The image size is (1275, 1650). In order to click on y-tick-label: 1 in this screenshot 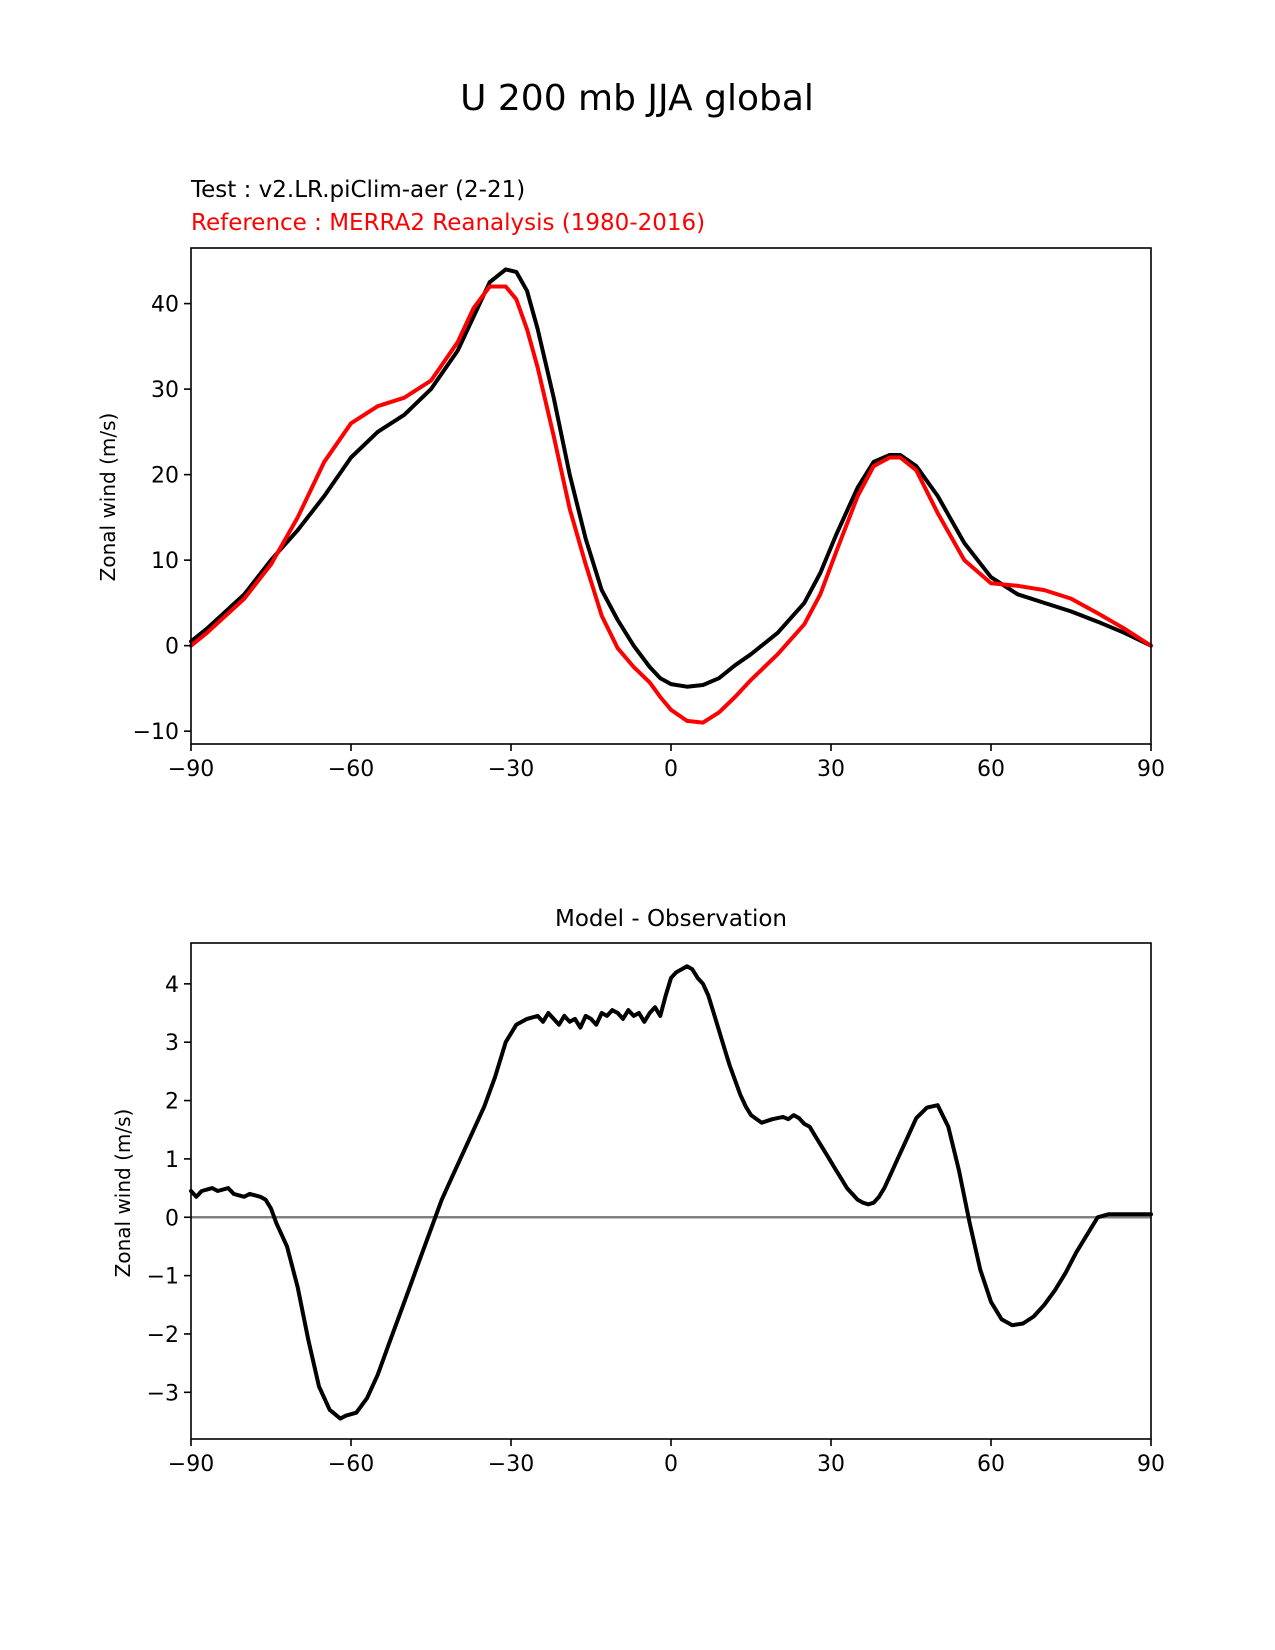, I will do `click(172, 1160)`.